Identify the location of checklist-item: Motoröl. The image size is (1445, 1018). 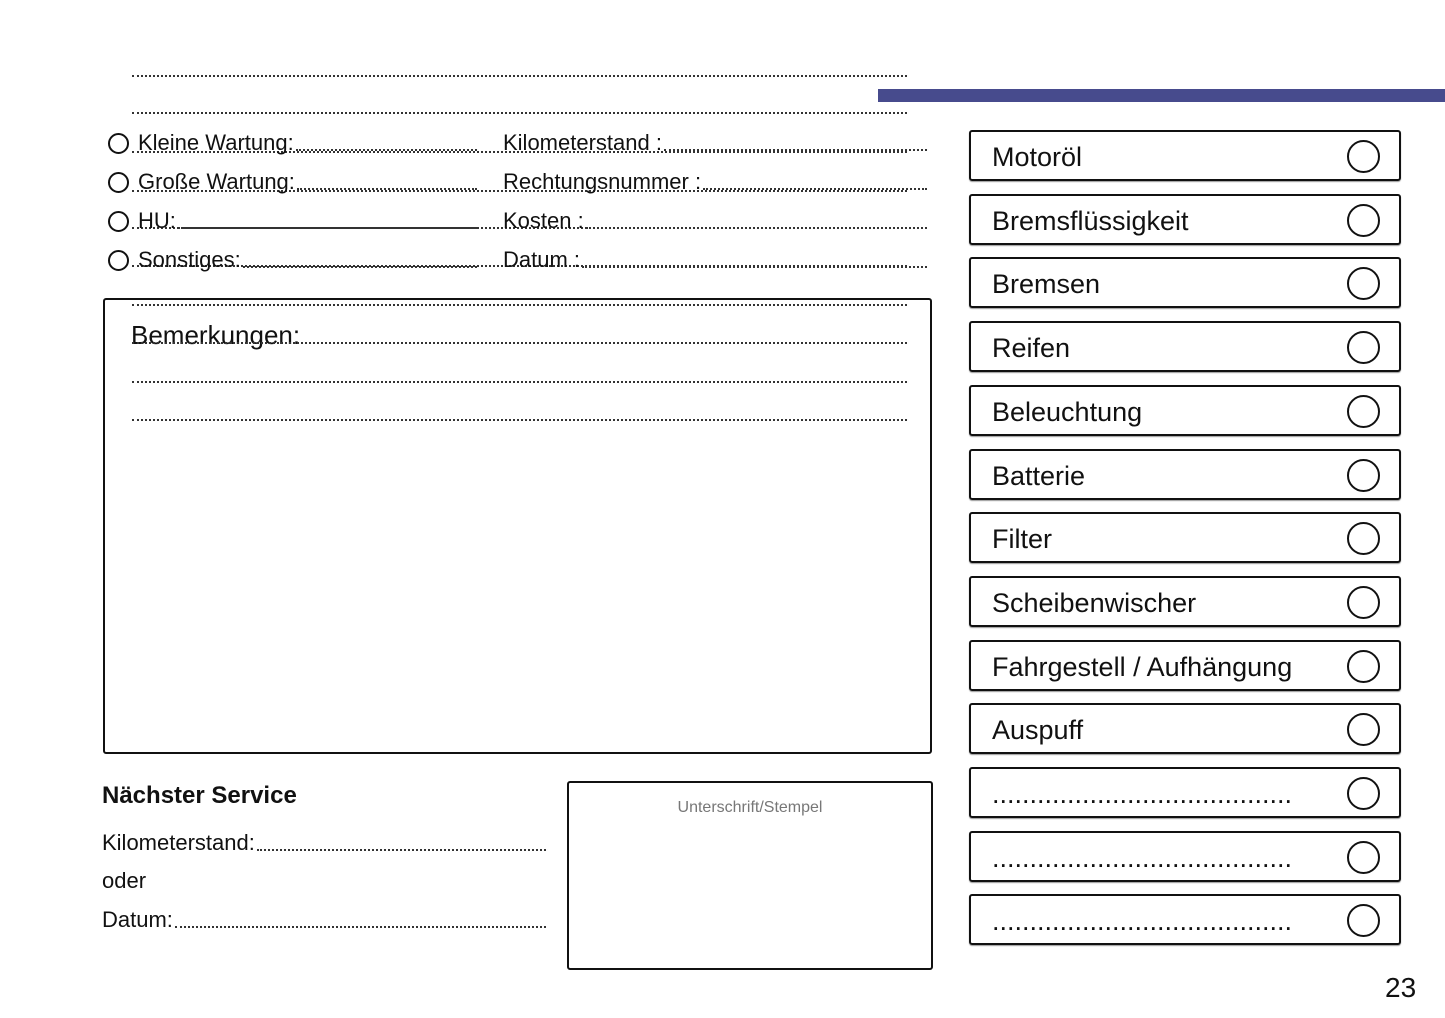
(1185, 155).